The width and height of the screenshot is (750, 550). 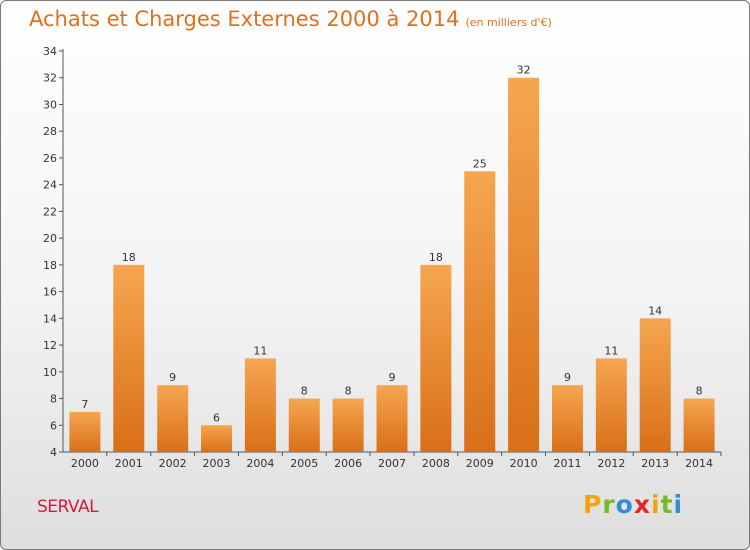 I want to click on x-tick-label-2003: 2003, so click(x=217, y=463).